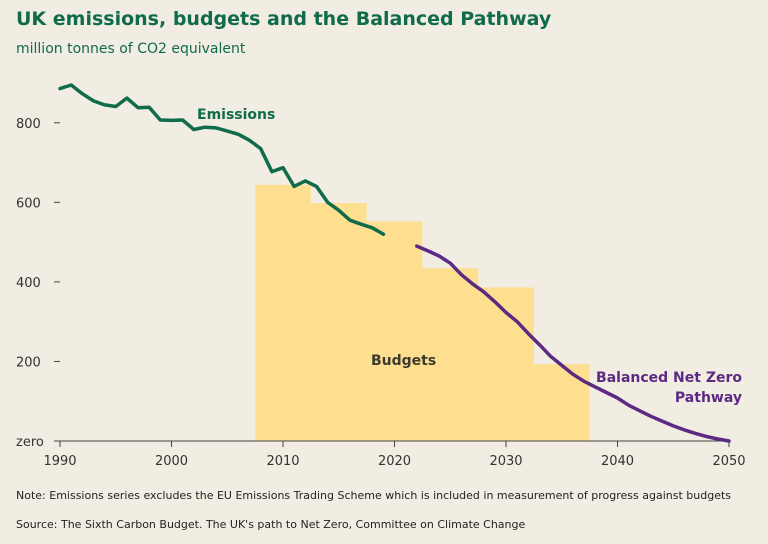  Describe the element at coordinates (131, 49) in the screenshot. I see `chart-subtitle: million tonnes of CO2 equivalent` at that location.